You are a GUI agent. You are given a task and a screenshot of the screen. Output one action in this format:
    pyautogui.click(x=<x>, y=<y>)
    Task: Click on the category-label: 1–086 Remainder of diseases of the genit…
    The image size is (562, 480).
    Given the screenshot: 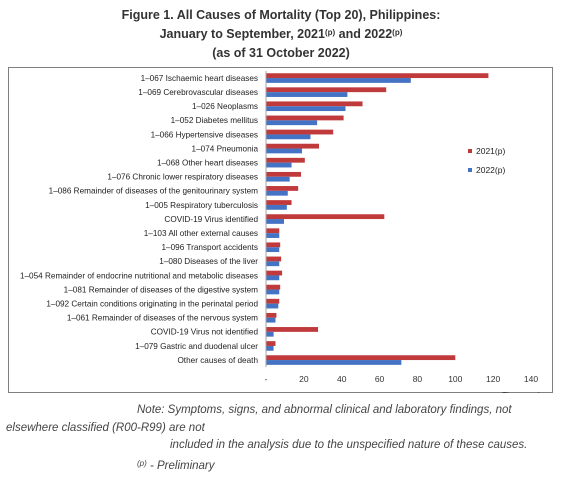 What is the action you would take?
    pyautogui.click(x=154, y=191)
    